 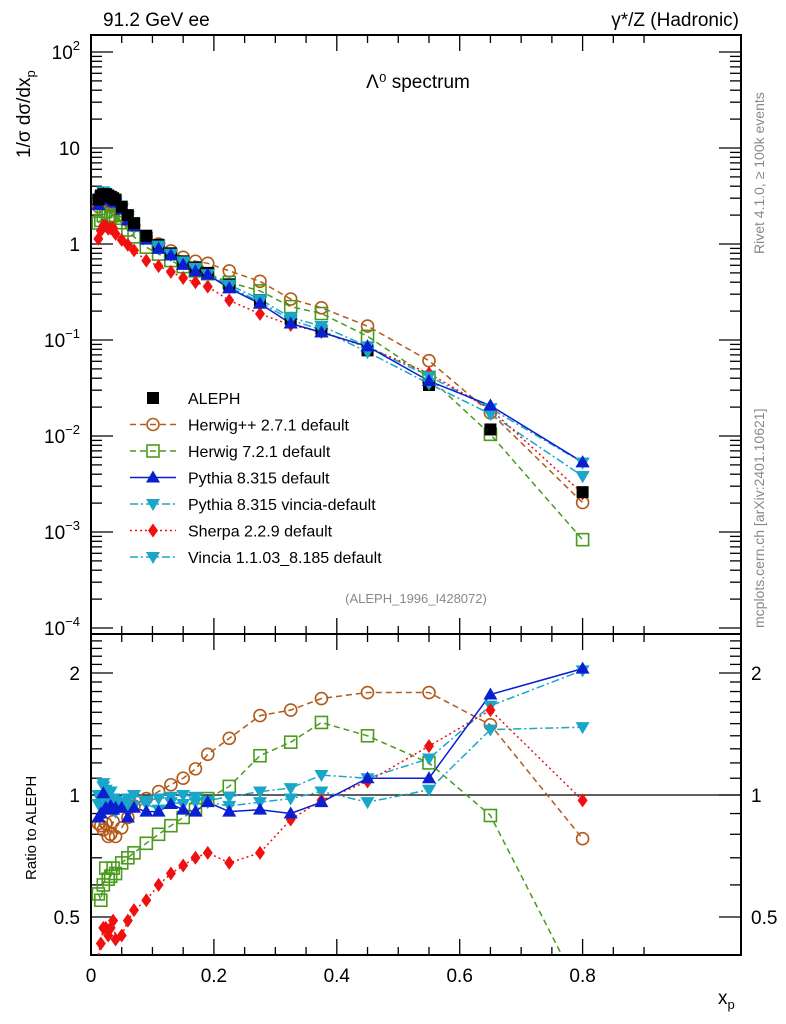 What do you see at coordinates (153, 398) in the screenshot?
I see `legend-marker-aleph` at bounding box center [153, 398].